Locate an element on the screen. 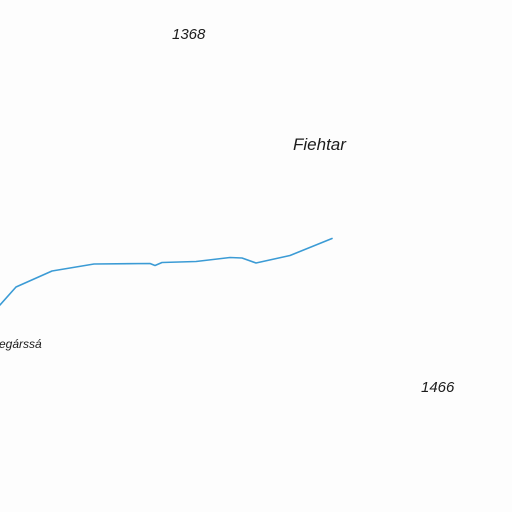  elevation-label-1466: 1466 is located at coordinates (438, 387).